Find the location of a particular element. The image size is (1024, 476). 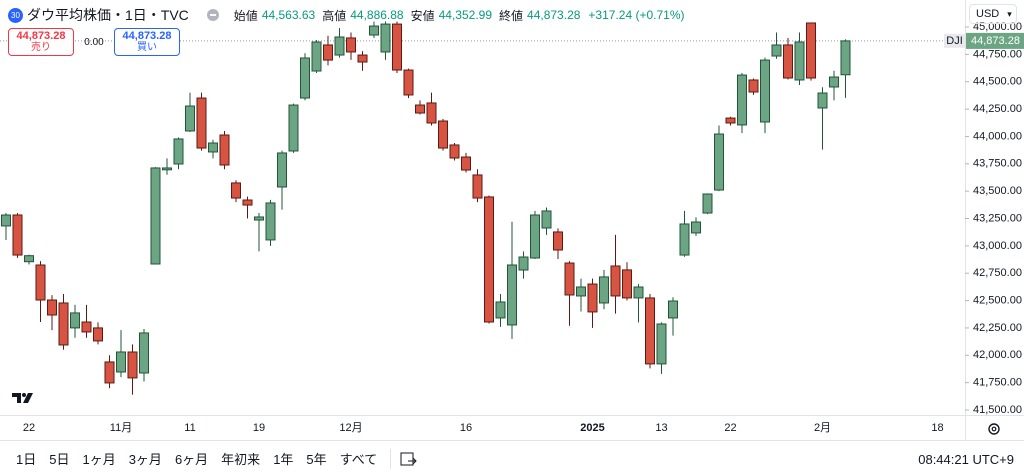

y-tick-label: 42,750.00 is located at coordinates (997, 273).